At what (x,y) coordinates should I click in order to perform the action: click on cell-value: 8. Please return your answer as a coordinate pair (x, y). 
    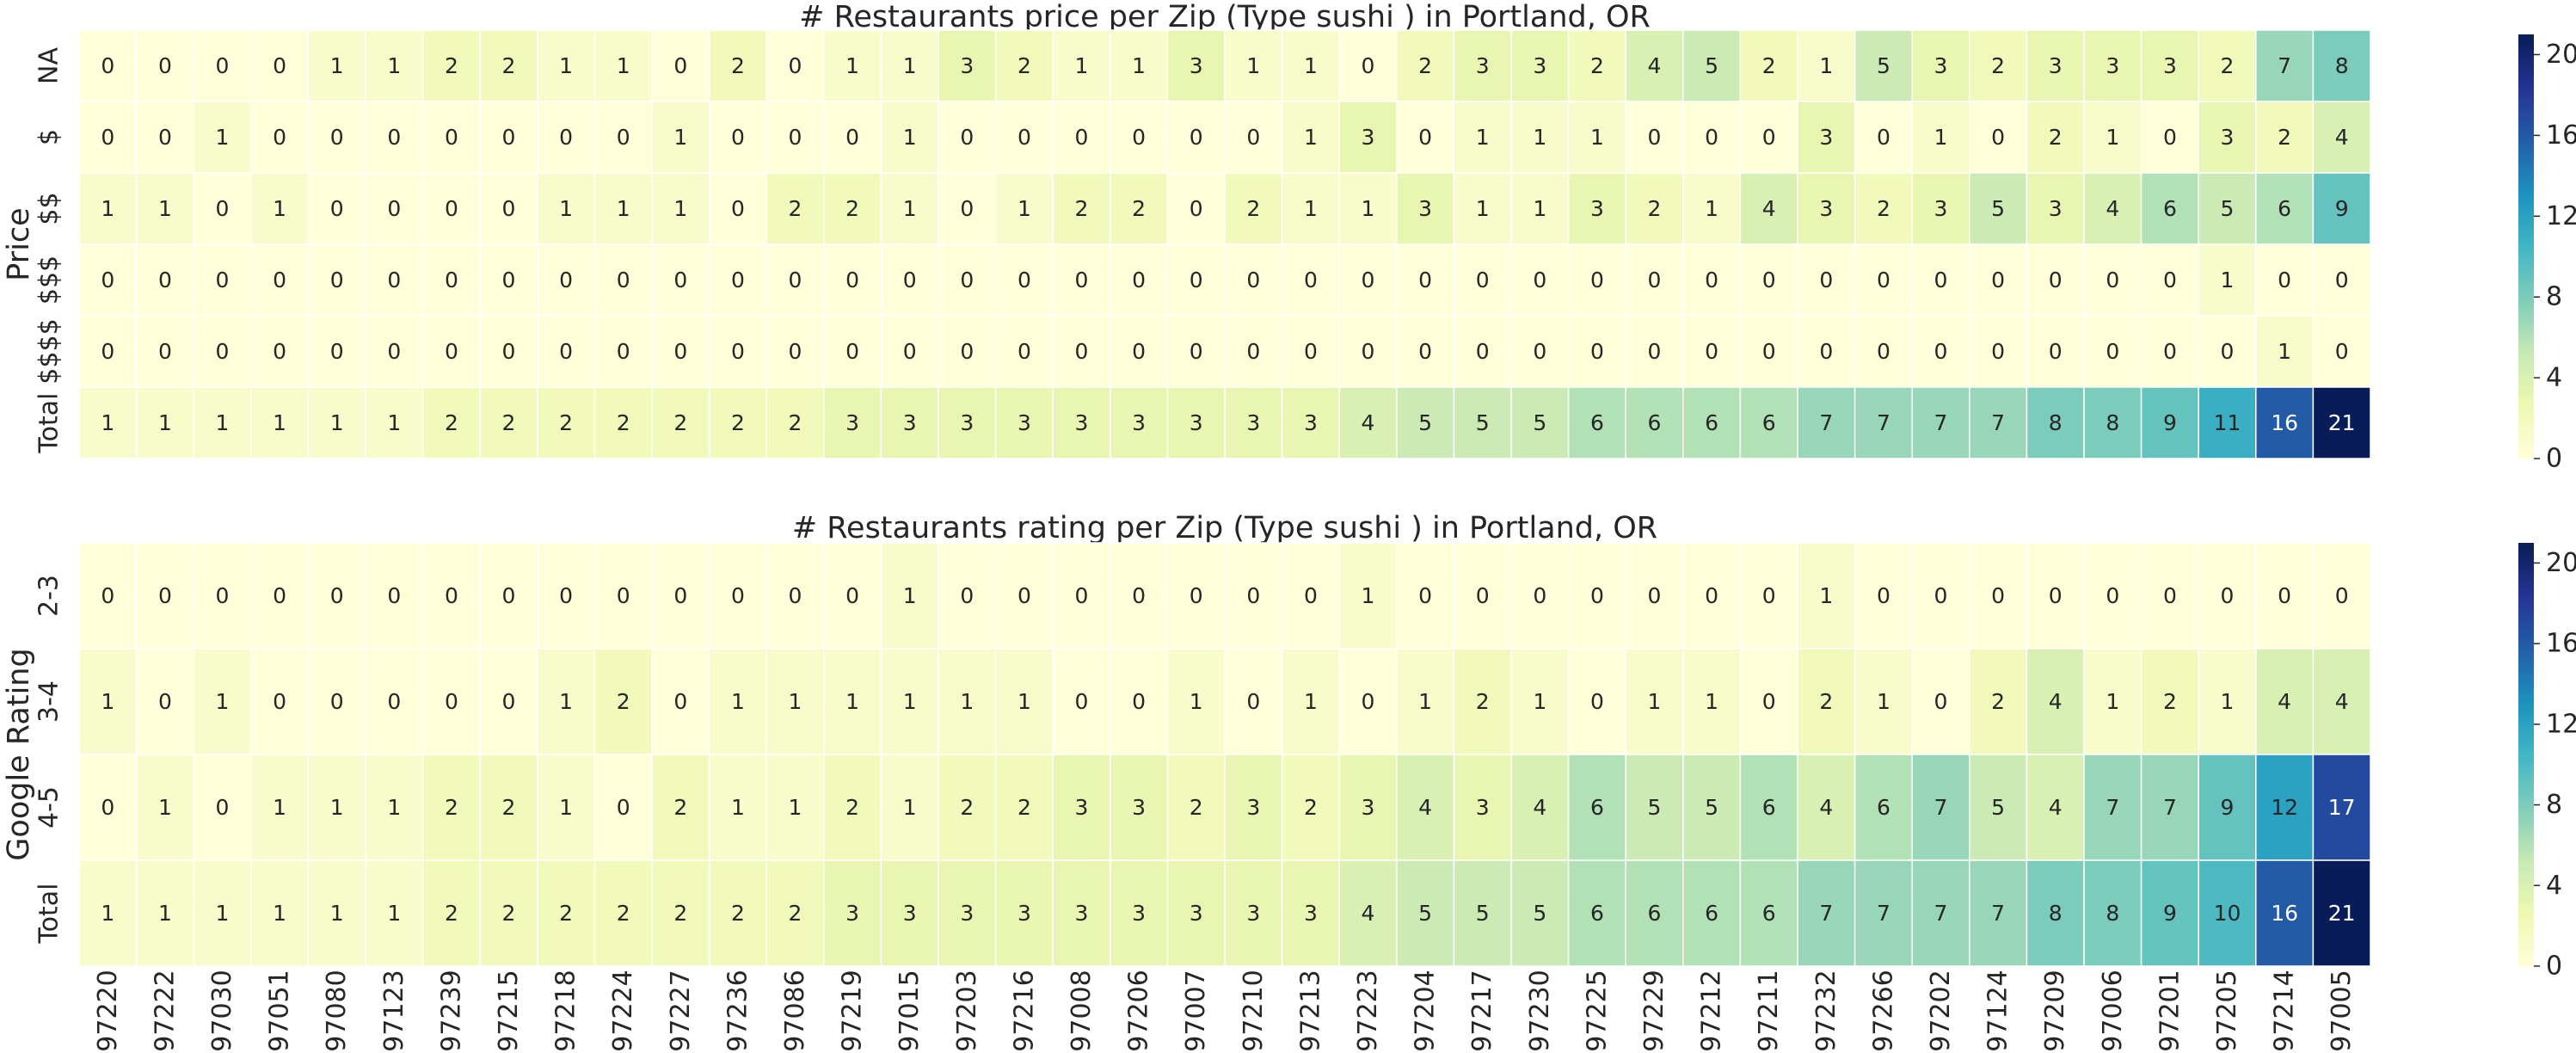
    Looking at the image, I should click on (2112, 423).